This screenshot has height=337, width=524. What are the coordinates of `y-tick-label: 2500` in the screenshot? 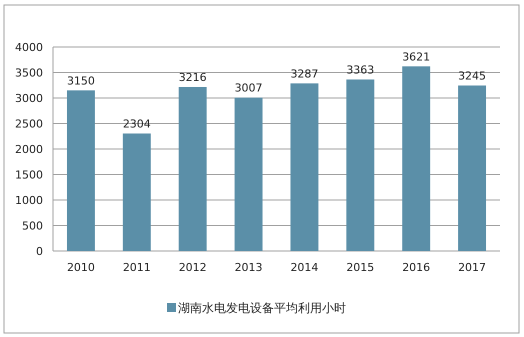 It's located at (29, 124).